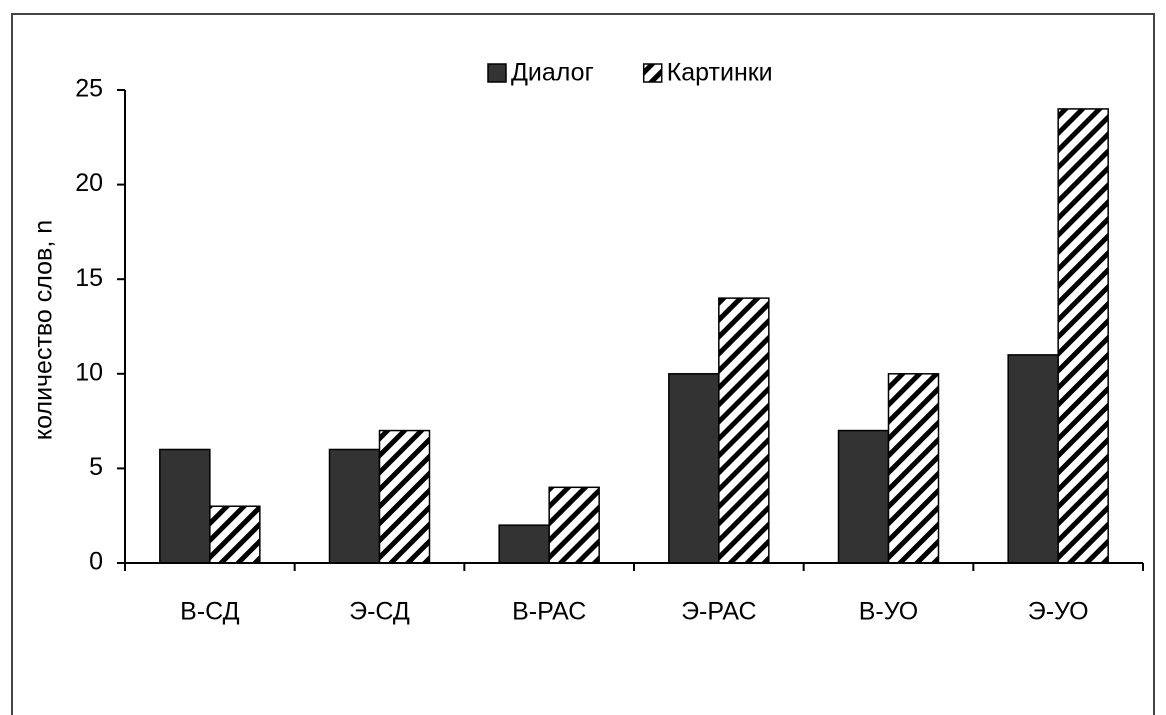 The height and width of the screenshot is (715, 1166). I want to click on y-tick-label: 20, so click(89, 183).